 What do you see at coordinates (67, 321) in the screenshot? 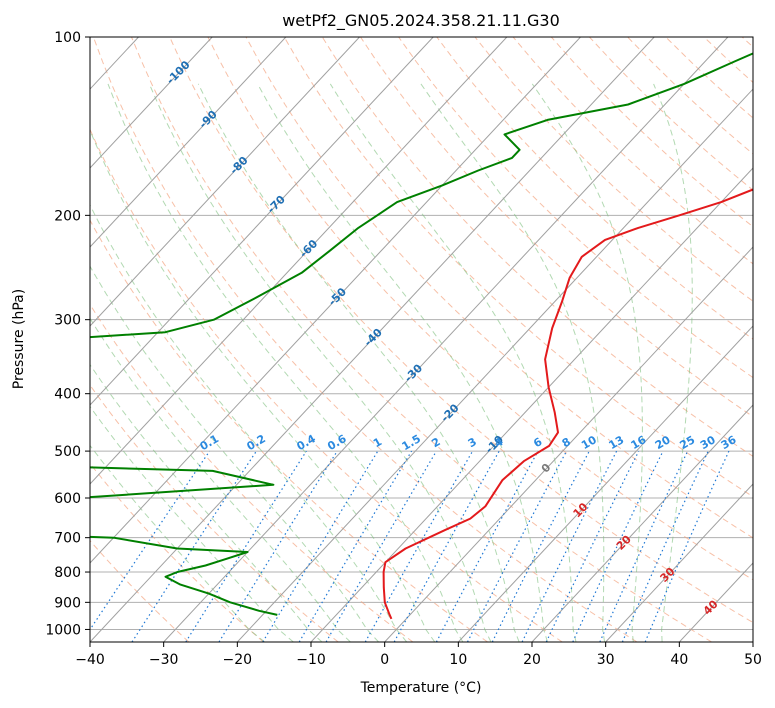
I see `y-tick-label: 300` at bounding box center [67, 321].